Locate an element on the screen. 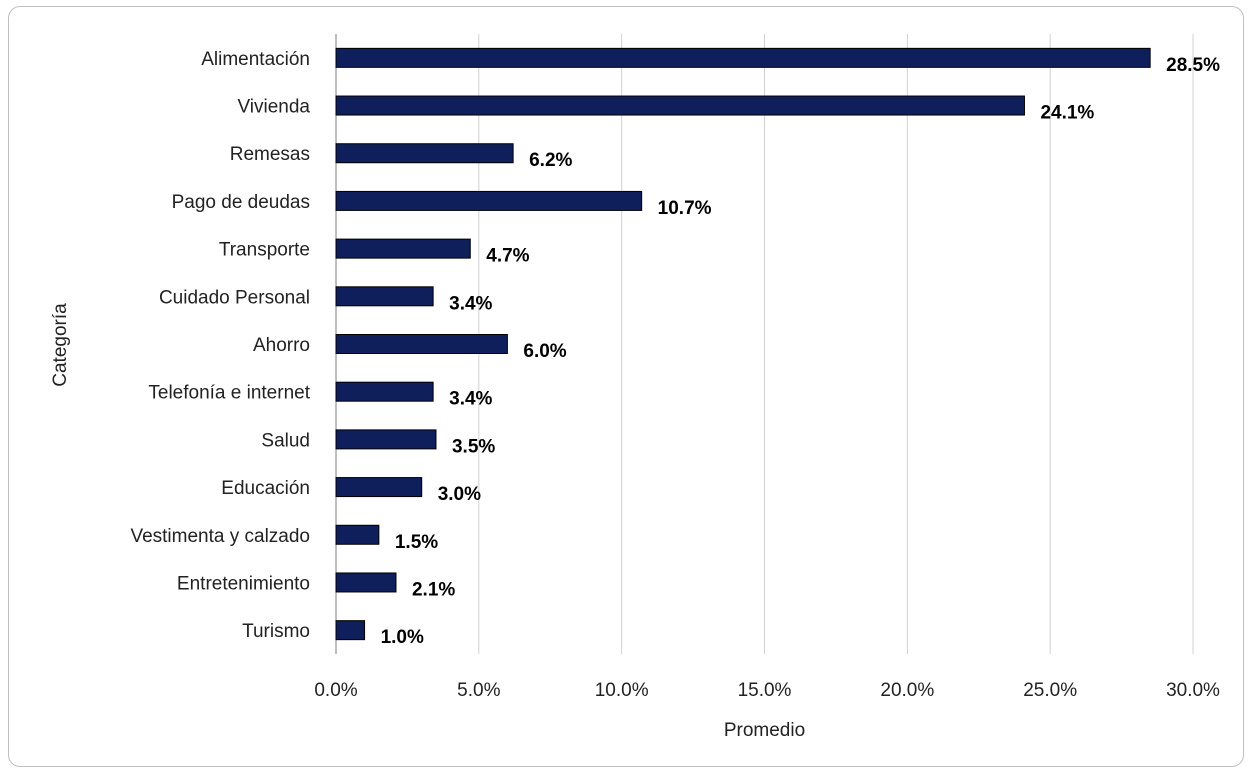 Image resolution: width=1252 pixels, height=773 pixels. category-label: Educación is located at coordinates (265, 488).